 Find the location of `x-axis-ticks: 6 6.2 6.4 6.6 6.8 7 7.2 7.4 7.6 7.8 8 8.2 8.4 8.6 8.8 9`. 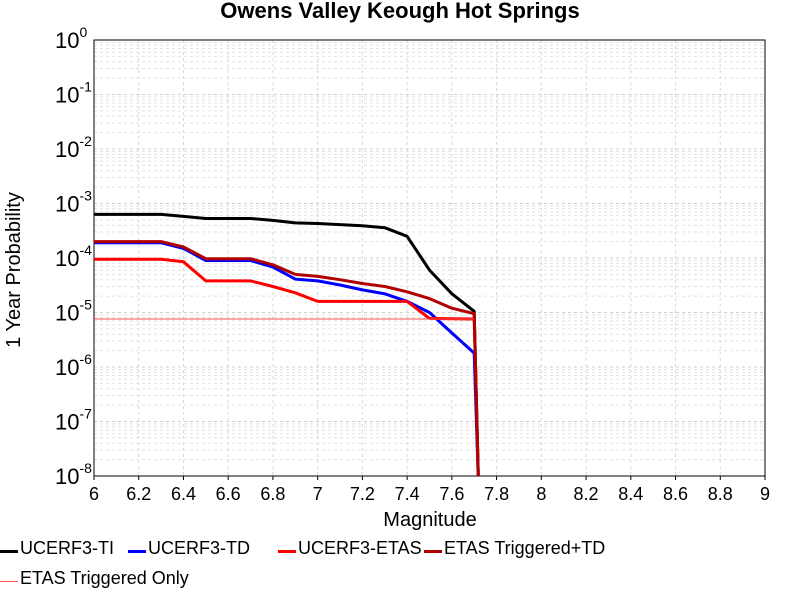

x-axis-ticks: 6 6.2 6.4 6.6 6.8 7 7.2 7.4 7.6 7.8 8 8.2 8.4 8.6 8.8 9 is located at coordinates (429, 490).